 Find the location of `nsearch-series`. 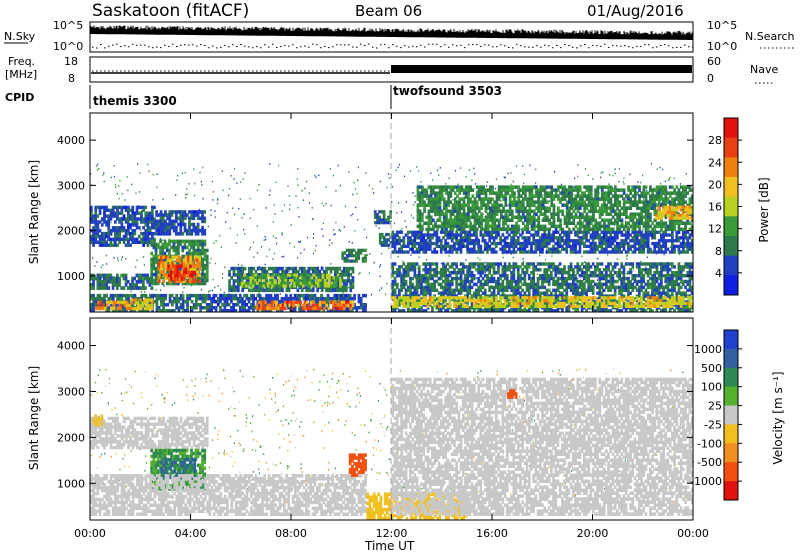

nsearch-series is located at coordinates (393, 46).